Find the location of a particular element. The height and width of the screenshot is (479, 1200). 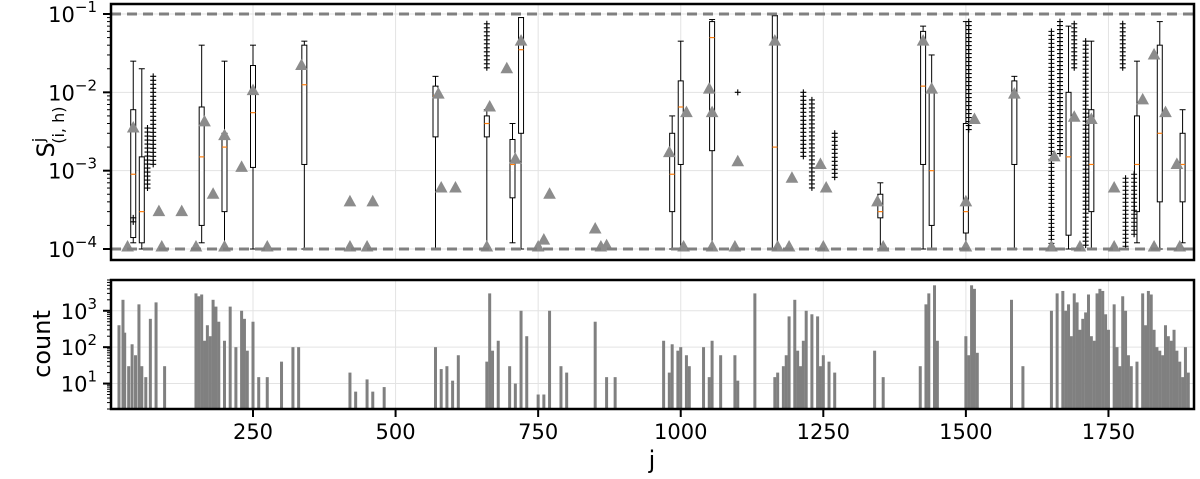

bottom-y-ticks: 101 102 103 is located at coordinates (86, 344).